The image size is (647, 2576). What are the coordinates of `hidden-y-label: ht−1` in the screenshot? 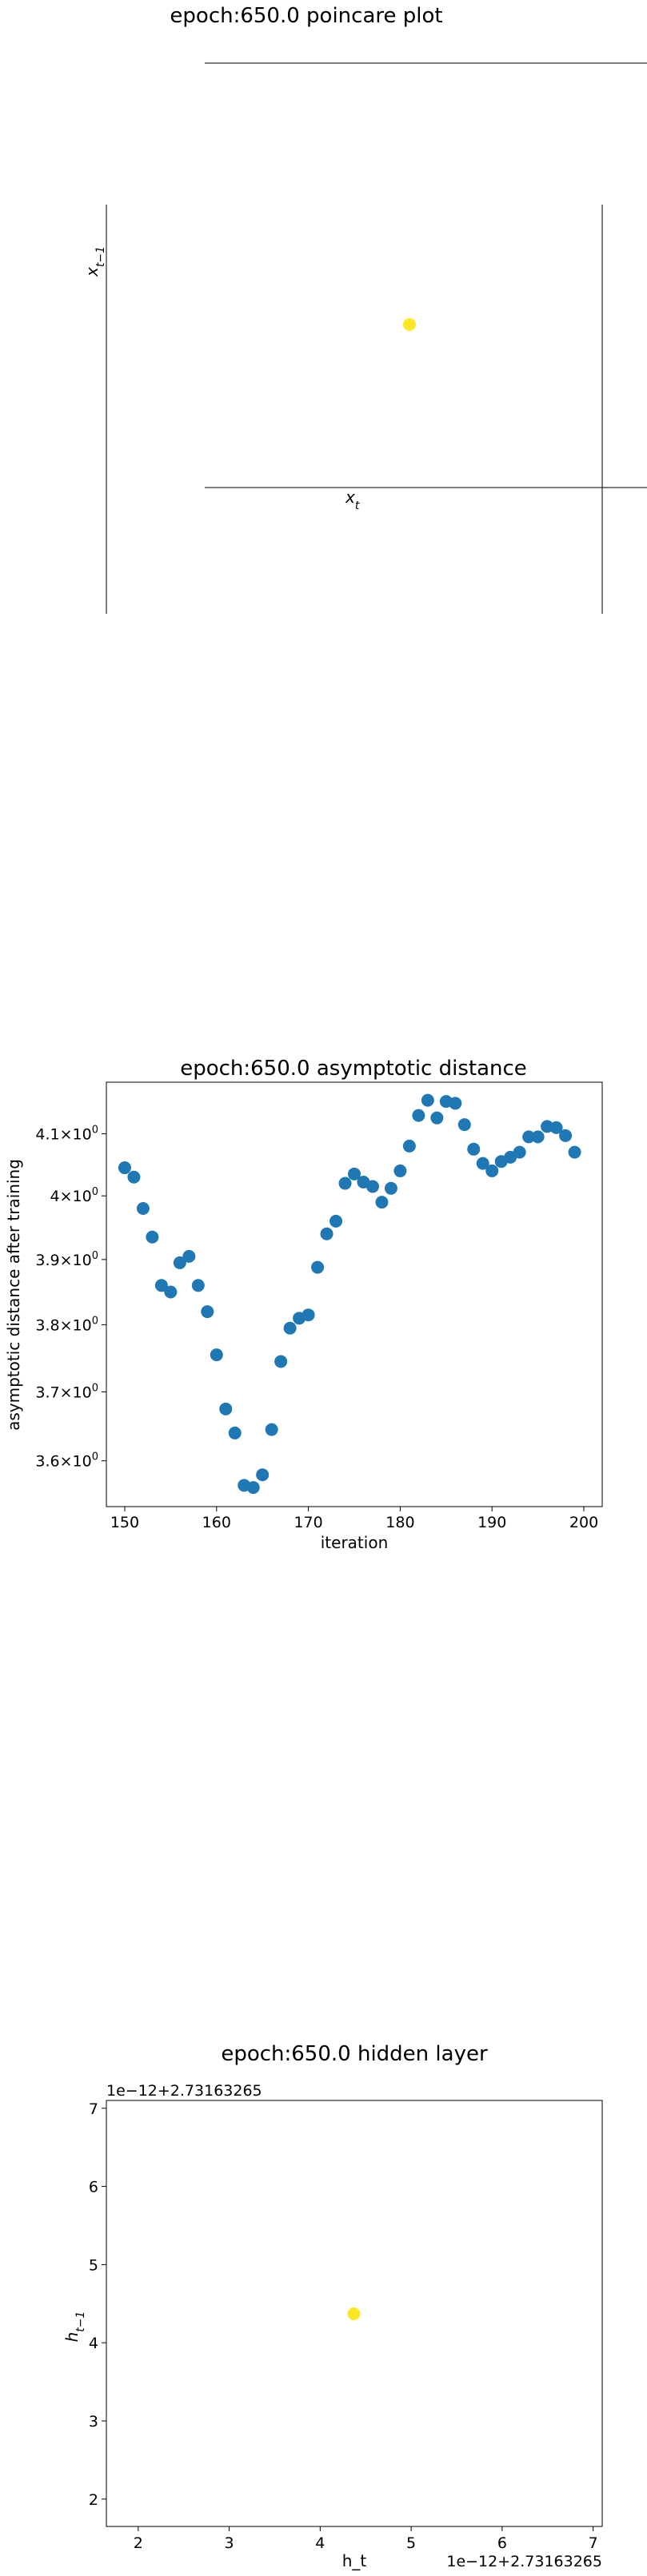 It's located at (74, 2327).